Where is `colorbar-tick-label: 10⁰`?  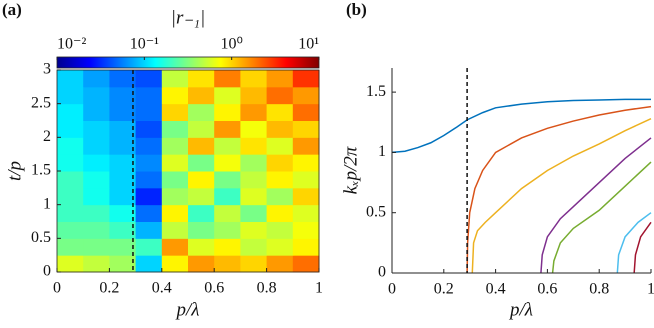
colorbar-tick-label: 10⁰ is located at coordinates (231, 44).